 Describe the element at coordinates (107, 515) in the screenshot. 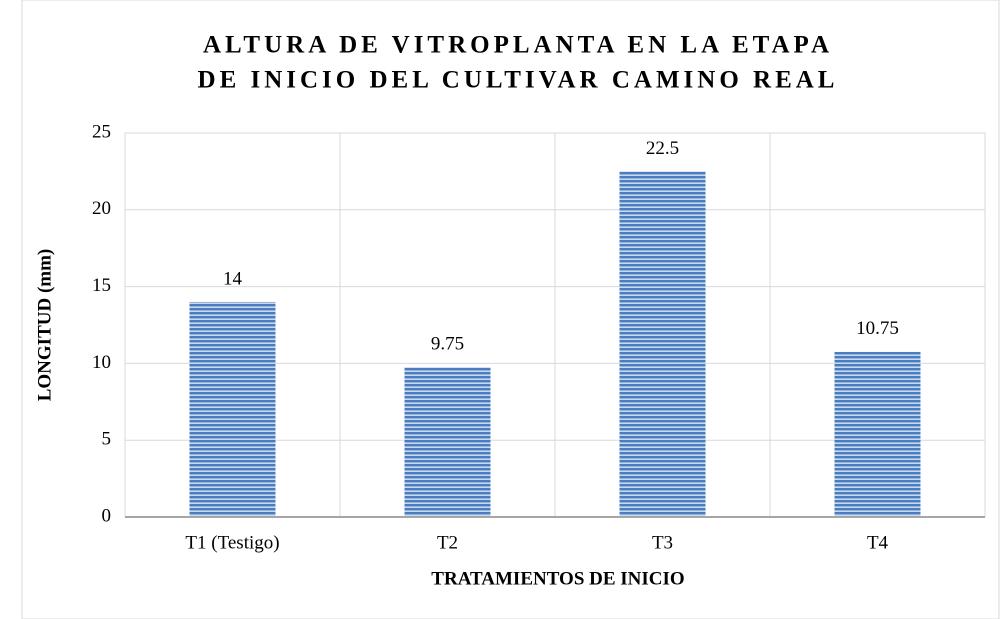

I see `y-tick-label: 0` at that location.